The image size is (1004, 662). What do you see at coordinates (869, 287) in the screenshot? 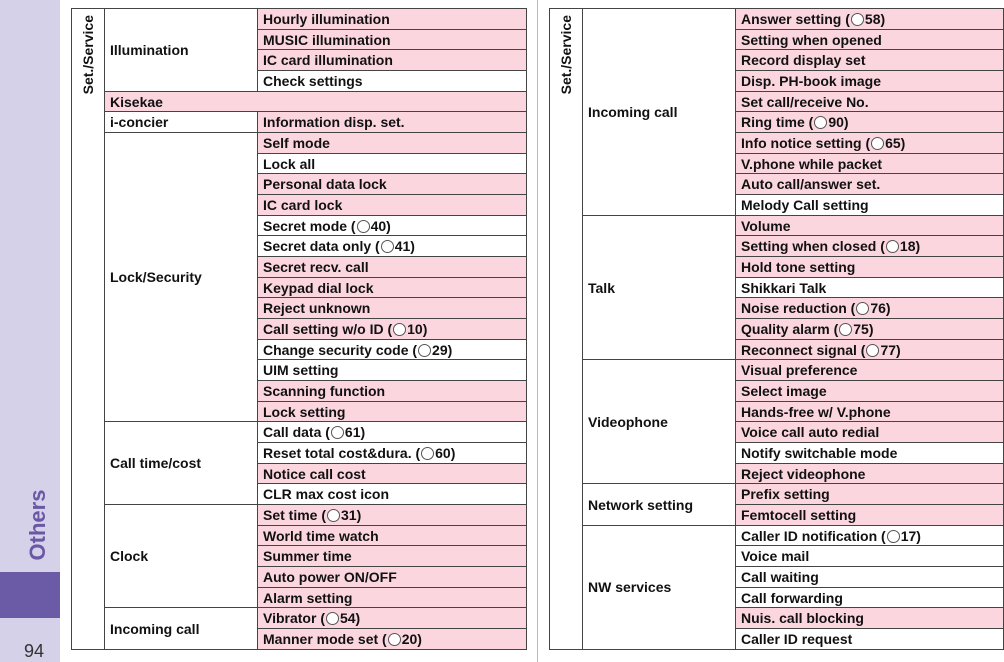
I see `item-cell: Shikkari Talk` at bounding box center [869, 287].